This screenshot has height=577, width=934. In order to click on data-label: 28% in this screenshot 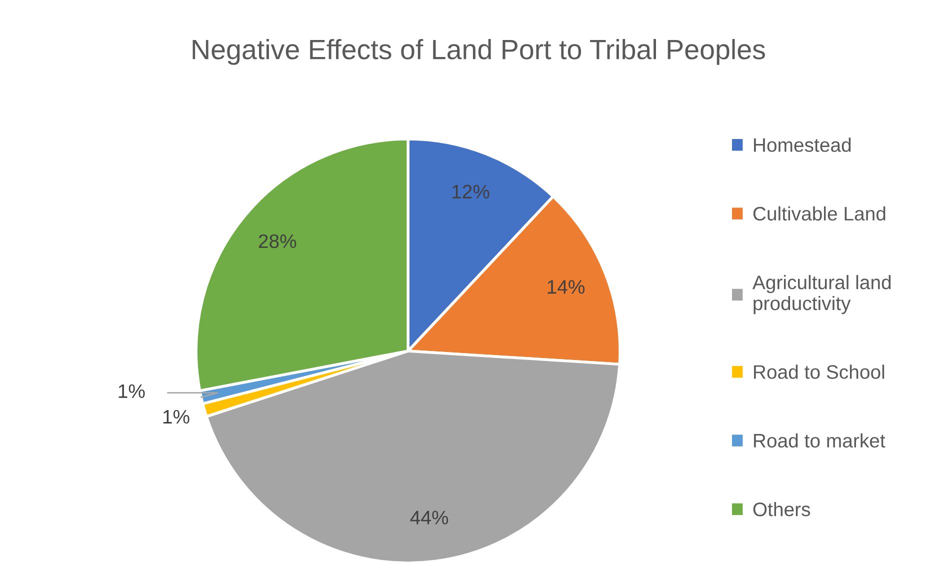, I will do `click(277, 241)`.